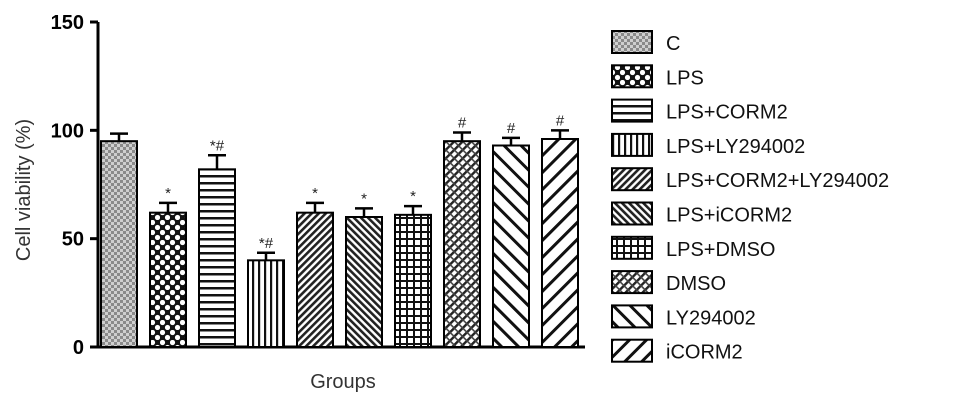 The height and width of the screenshot is (405, 969). I want to click on legend-label: C, so click(673, 44).